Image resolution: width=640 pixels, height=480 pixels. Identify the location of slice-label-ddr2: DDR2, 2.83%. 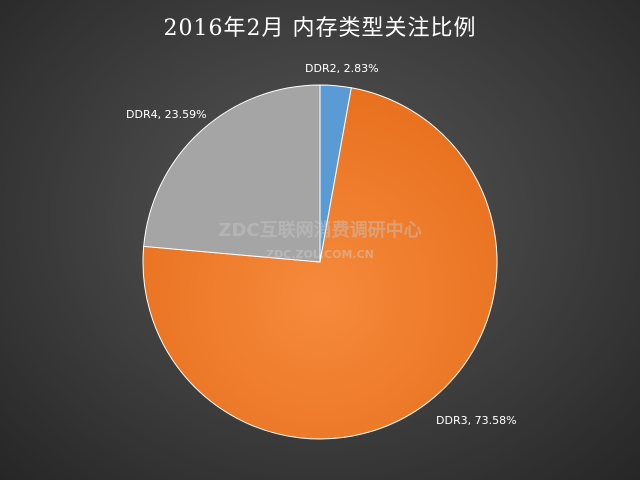
(342, 68).